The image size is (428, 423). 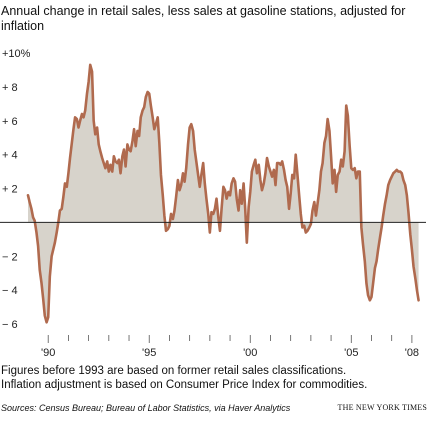 What do you see at coordinates (230, 347) in the screenshot?
I see `x-axis: '90 '95 '00 '05 '08` at bounding box center [230, 347].